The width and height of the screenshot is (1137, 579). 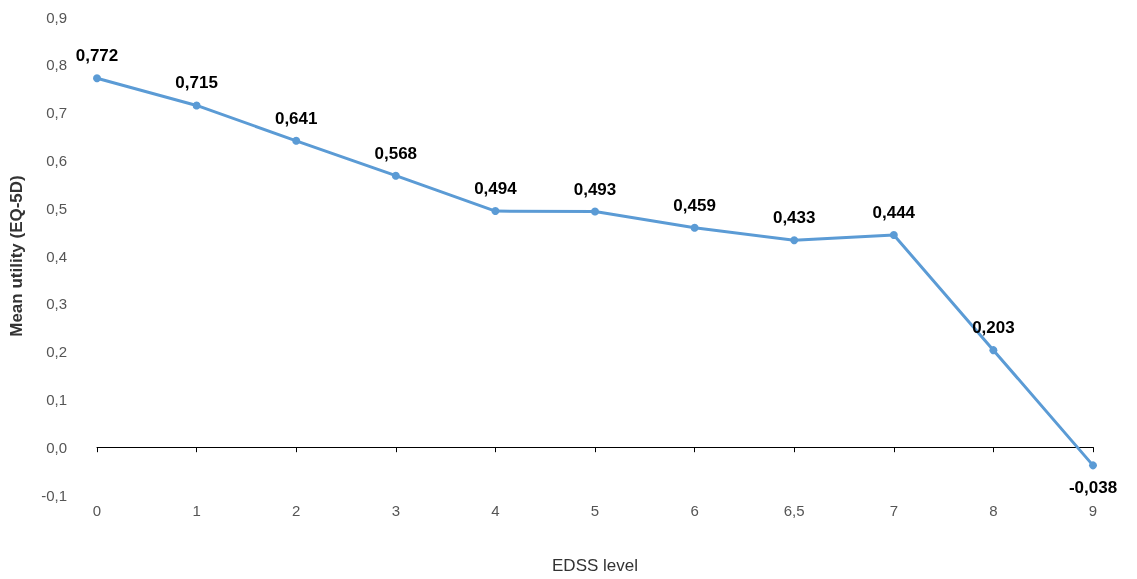 I want to click on x-tick-label: 2, so click(x=296, y=510).